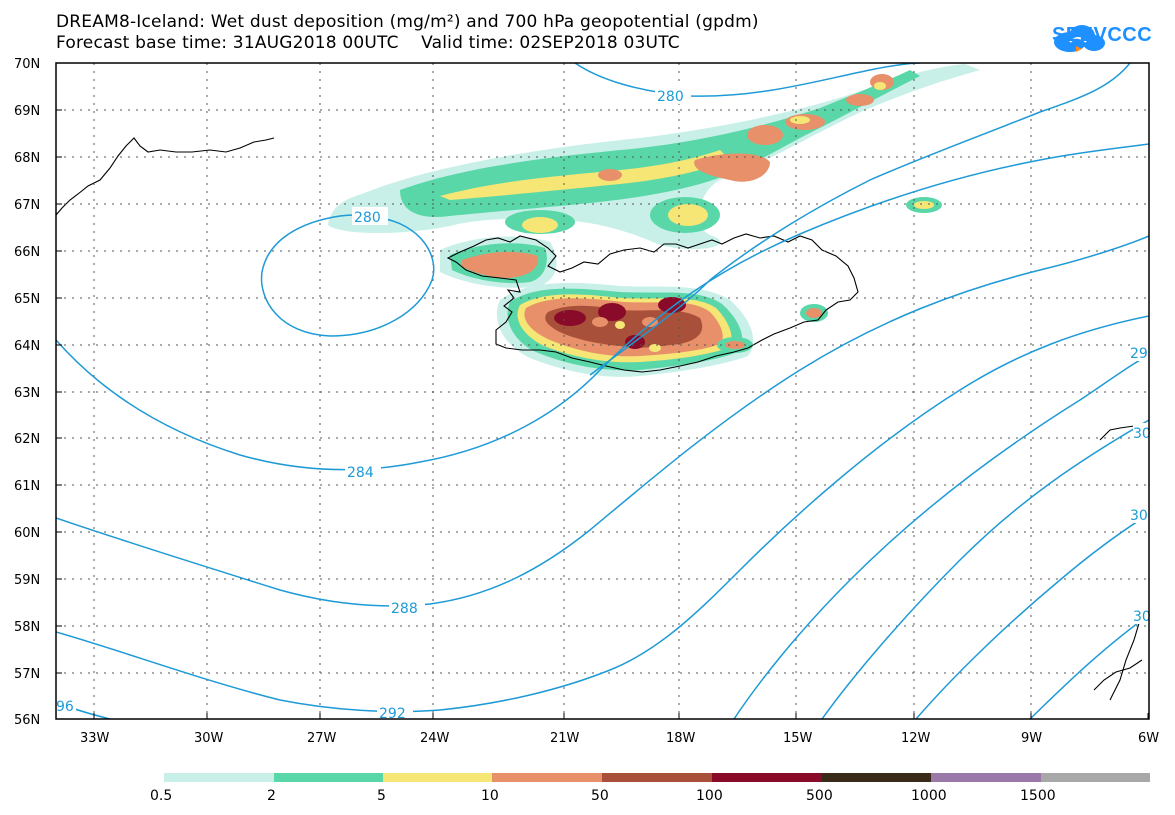  Describe the element at coordinates (27, 580) in the screenshot. I see `lat-label: 59N` at that location.